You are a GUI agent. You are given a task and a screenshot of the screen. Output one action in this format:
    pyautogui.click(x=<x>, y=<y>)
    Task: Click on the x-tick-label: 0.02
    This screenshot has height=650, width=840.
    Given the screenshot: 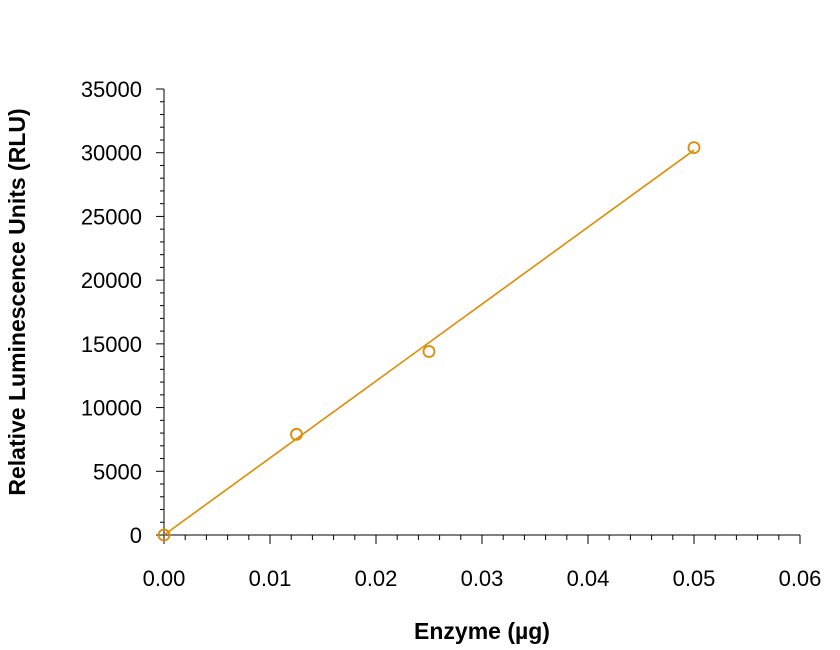 What is the action you would take?
    pyautogui.click(x=376, y=578)
    